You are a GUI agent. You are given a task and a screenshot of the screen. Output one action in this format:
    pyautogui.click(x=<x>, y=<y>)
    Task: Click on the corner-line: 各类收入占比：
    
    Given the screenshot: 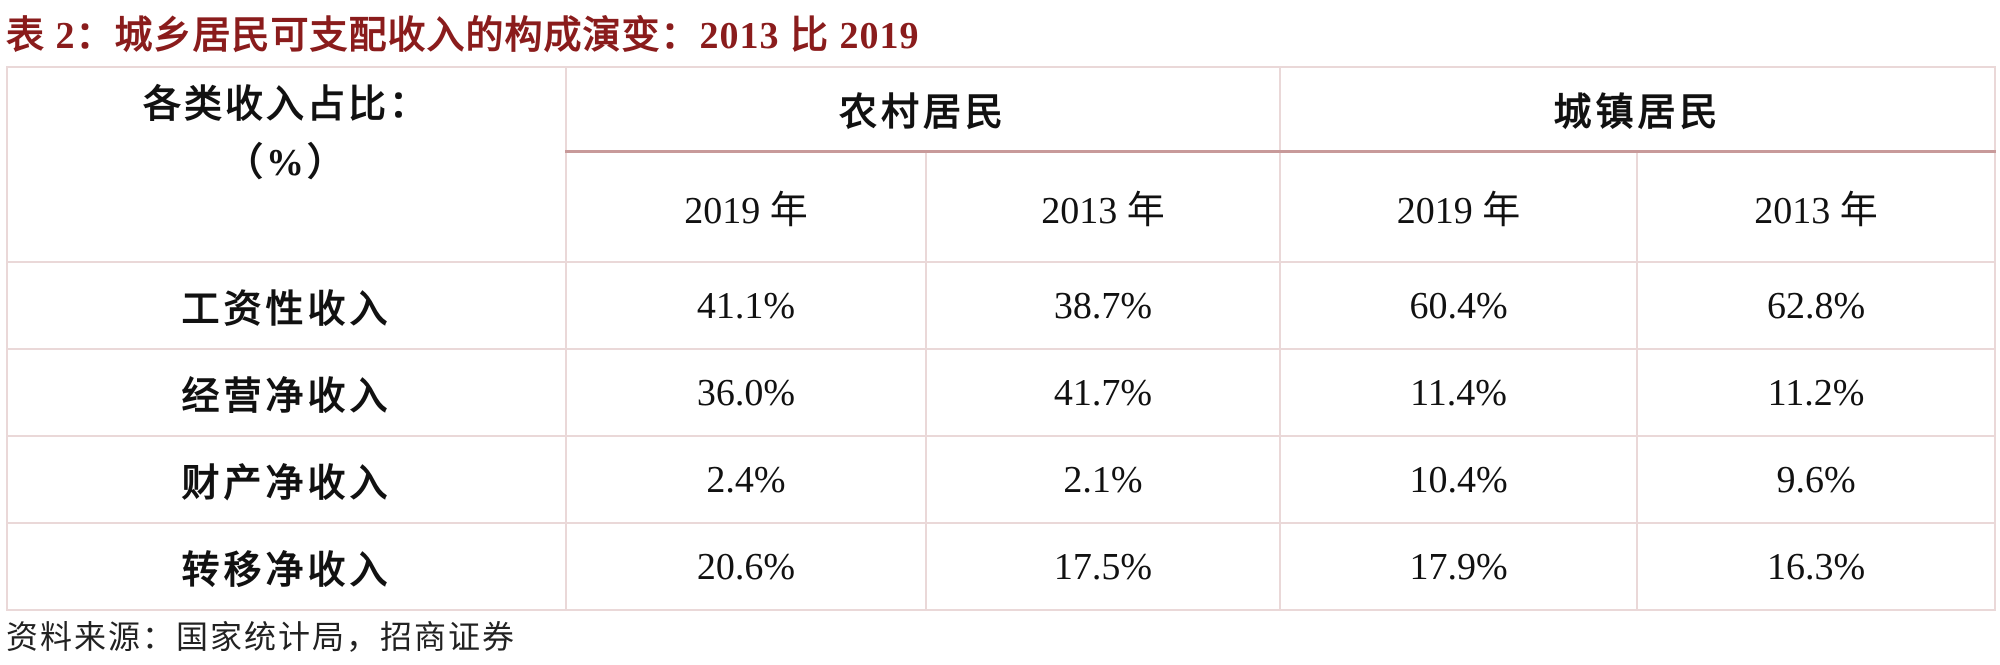 What is the action you would take?
    pyautogui.click(x=286, y=105)
    